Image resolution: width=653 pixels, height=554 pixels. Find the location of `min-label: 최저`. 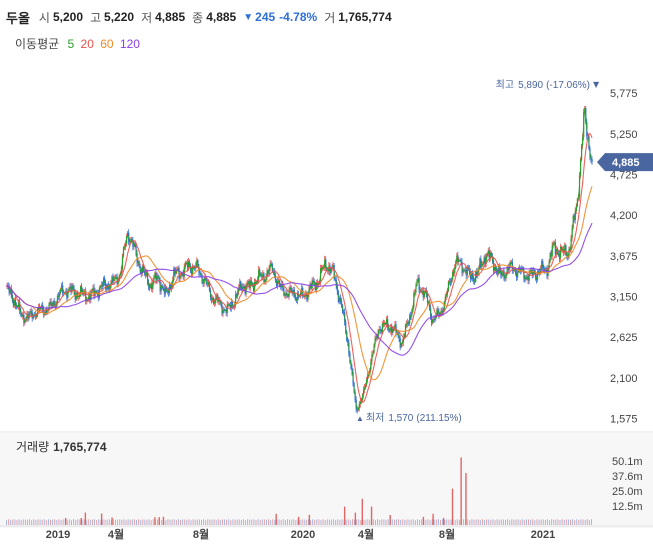

min-label: 최저 is located at coordinates (375, 418).